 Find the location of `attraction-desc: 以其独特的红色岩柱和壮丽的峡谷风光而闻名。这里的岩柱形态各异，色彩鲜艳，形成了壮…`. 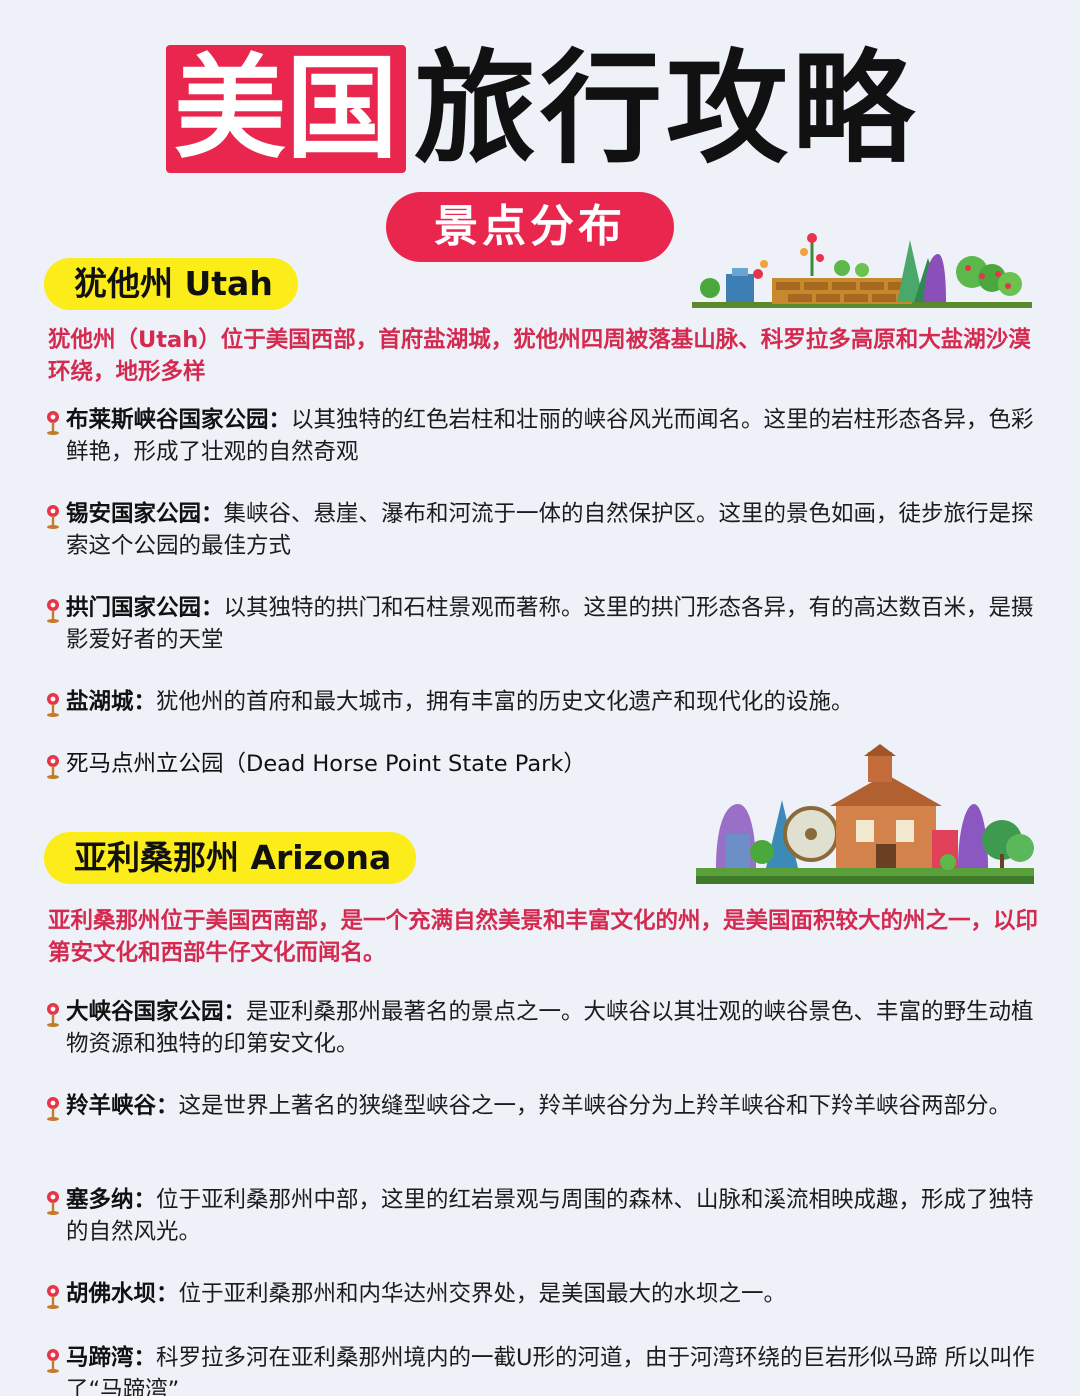

attraction-desc: 以其独特的红色岩柱和壮丽的峡谷风光而闻名。这里的岩柱形态各异，色彩鲜艳，形成了壮… is located at coordinates (550, 436).